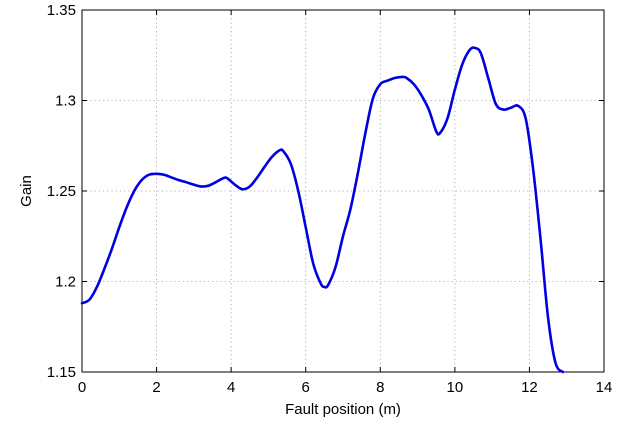 The width and height of the screenshot is (633, 422). What do you see at coordinates (65, 282) in the screenshot?
I see `y-tick-label: 1.2` at bounding box center [65, 282].